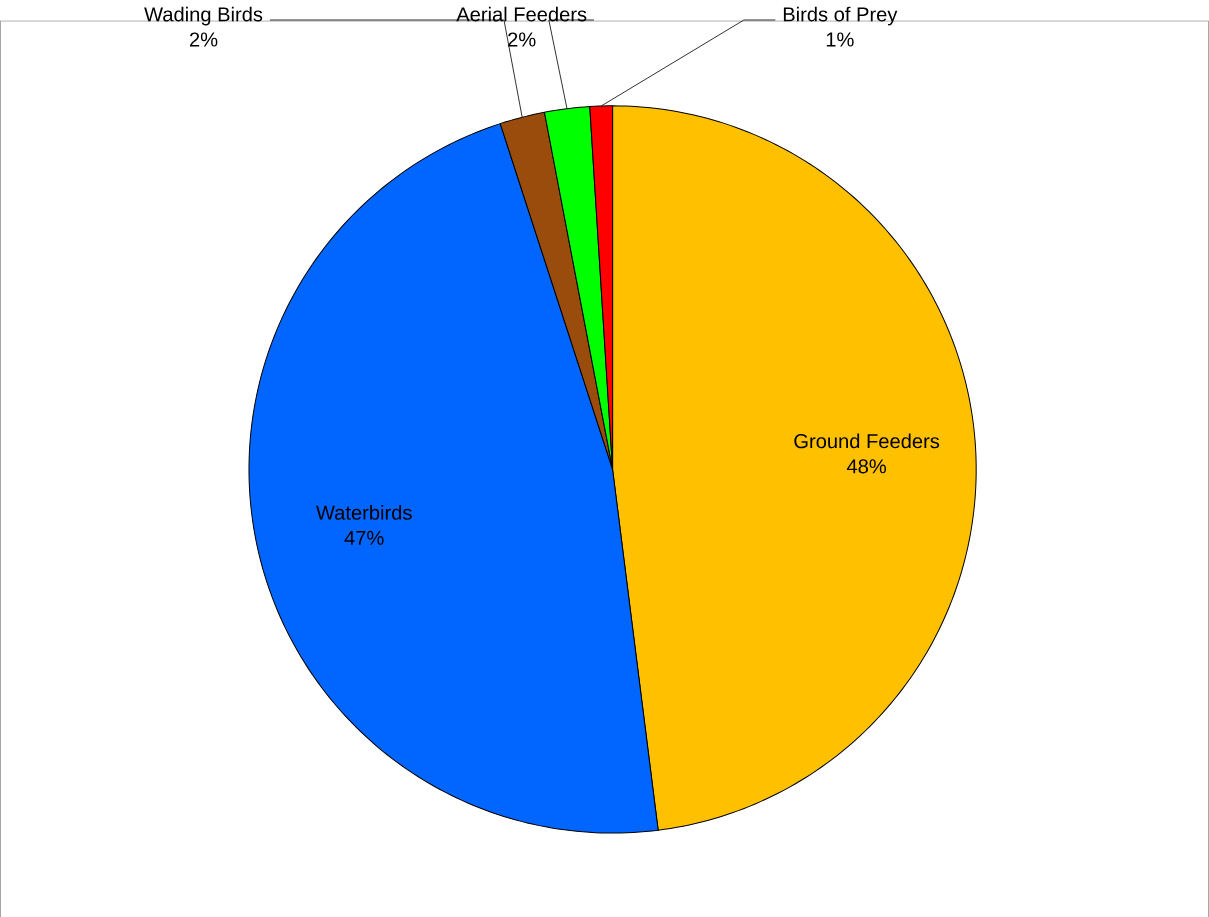  Describe the element at coordinates (840, 16) in the screenshot. I see `slice-label: Birds of Prey` at that location.